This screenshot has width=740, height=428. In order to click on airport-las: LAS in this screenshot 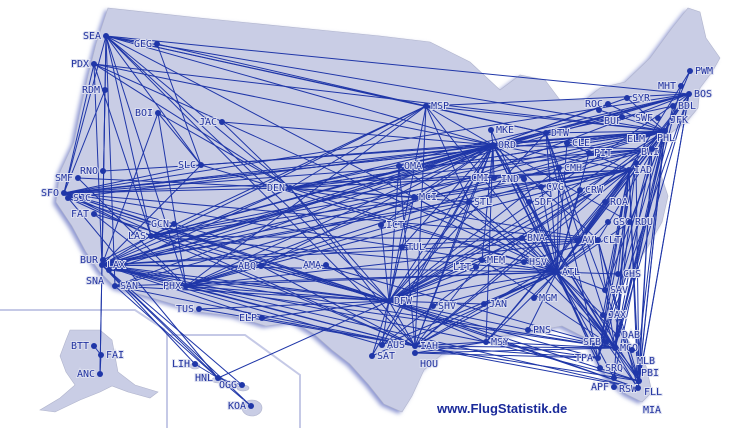, I will do `click(140, 236)`.